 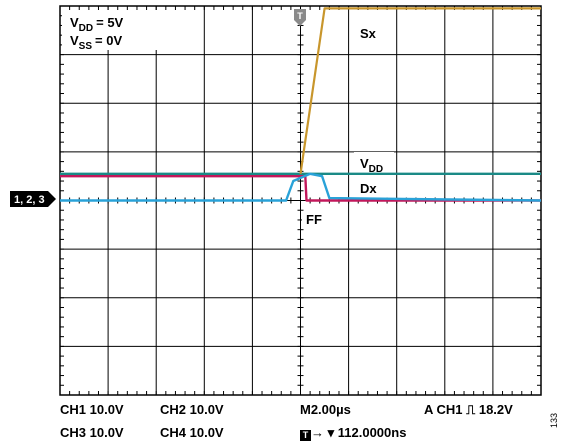 What do you see at coordinates (92, 409) in the screenshot?
I see `ch1-setting: CH1 10.0V` at bounding box center [92, 409].